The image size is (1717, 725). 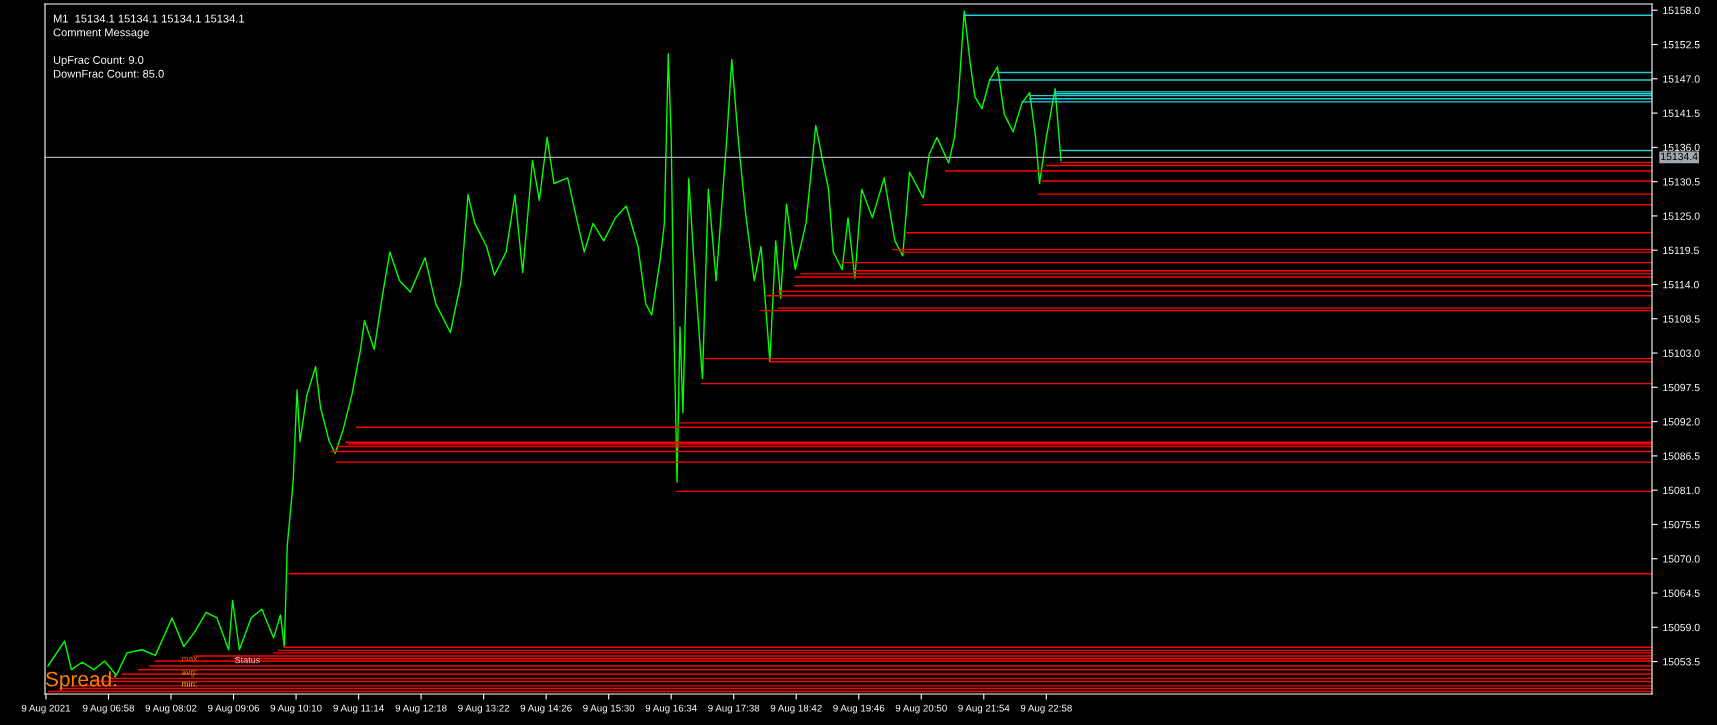 What do you see at coordinates (1681, 353) in the screenshot?
I see `y-tick-label: 15103.0` at bounding box center [1681, 353].